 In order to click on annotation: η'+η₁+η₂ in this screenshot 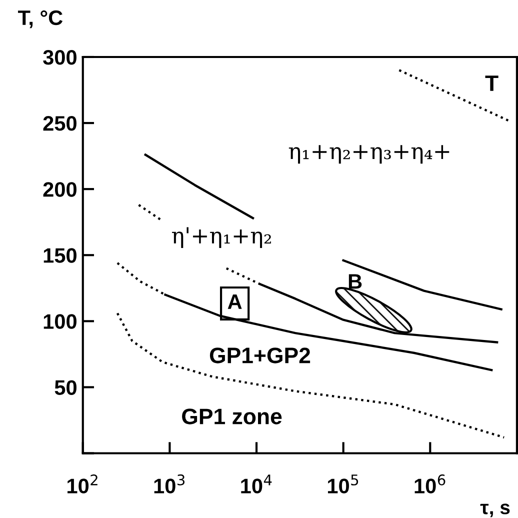, I will do `click(221, 237)`.